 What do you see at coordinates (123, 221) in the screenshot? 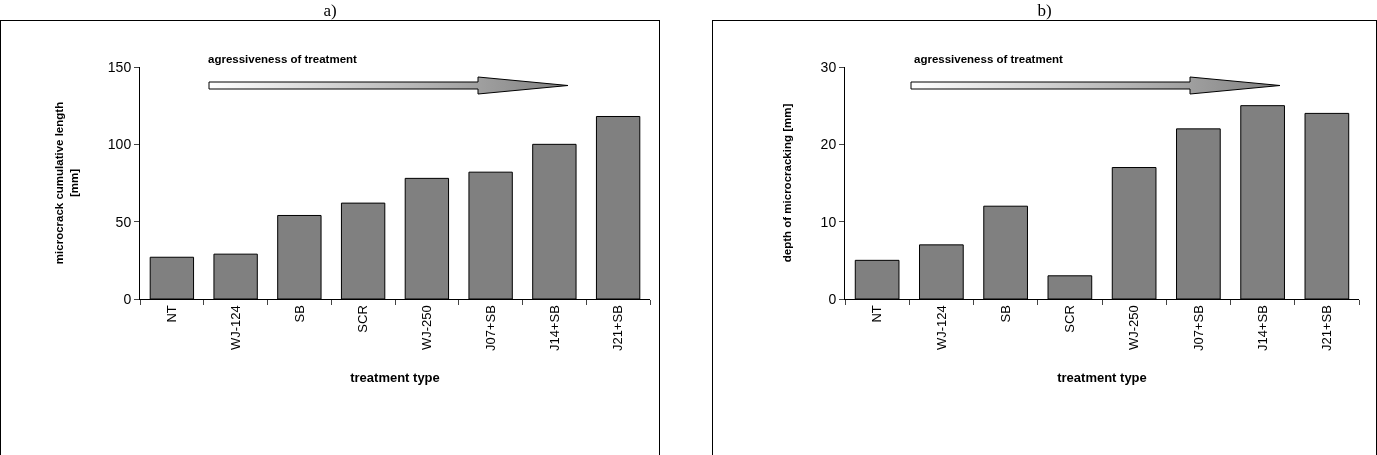
I see `y-tick-label: 50` at bounding box center [123, 221].